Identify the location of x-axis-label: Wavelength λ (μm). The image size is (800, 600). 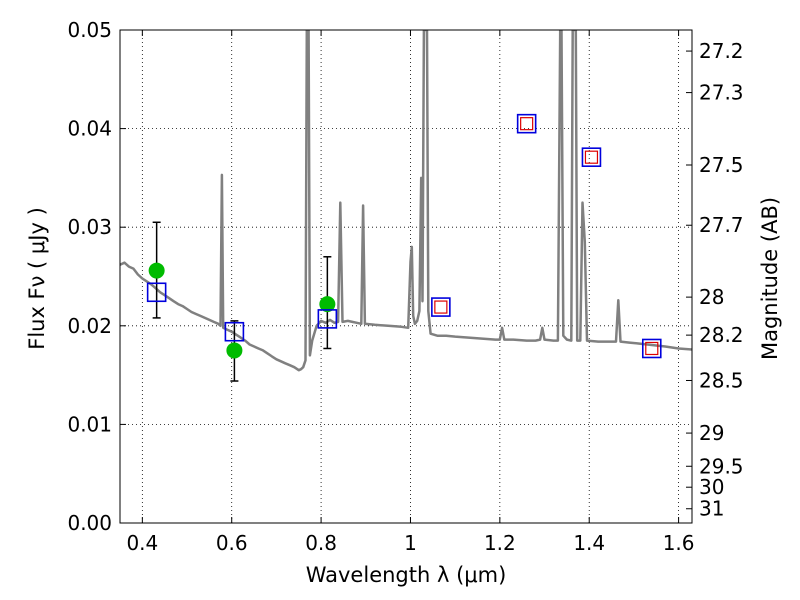
(406, 575).